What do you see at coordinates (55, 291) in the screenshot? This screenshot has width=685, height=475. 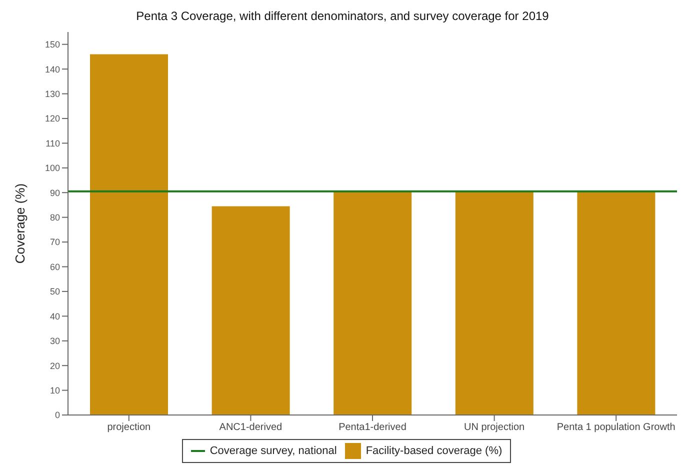 I see `y-tick-label: 50` at bounding box center [55, 291].